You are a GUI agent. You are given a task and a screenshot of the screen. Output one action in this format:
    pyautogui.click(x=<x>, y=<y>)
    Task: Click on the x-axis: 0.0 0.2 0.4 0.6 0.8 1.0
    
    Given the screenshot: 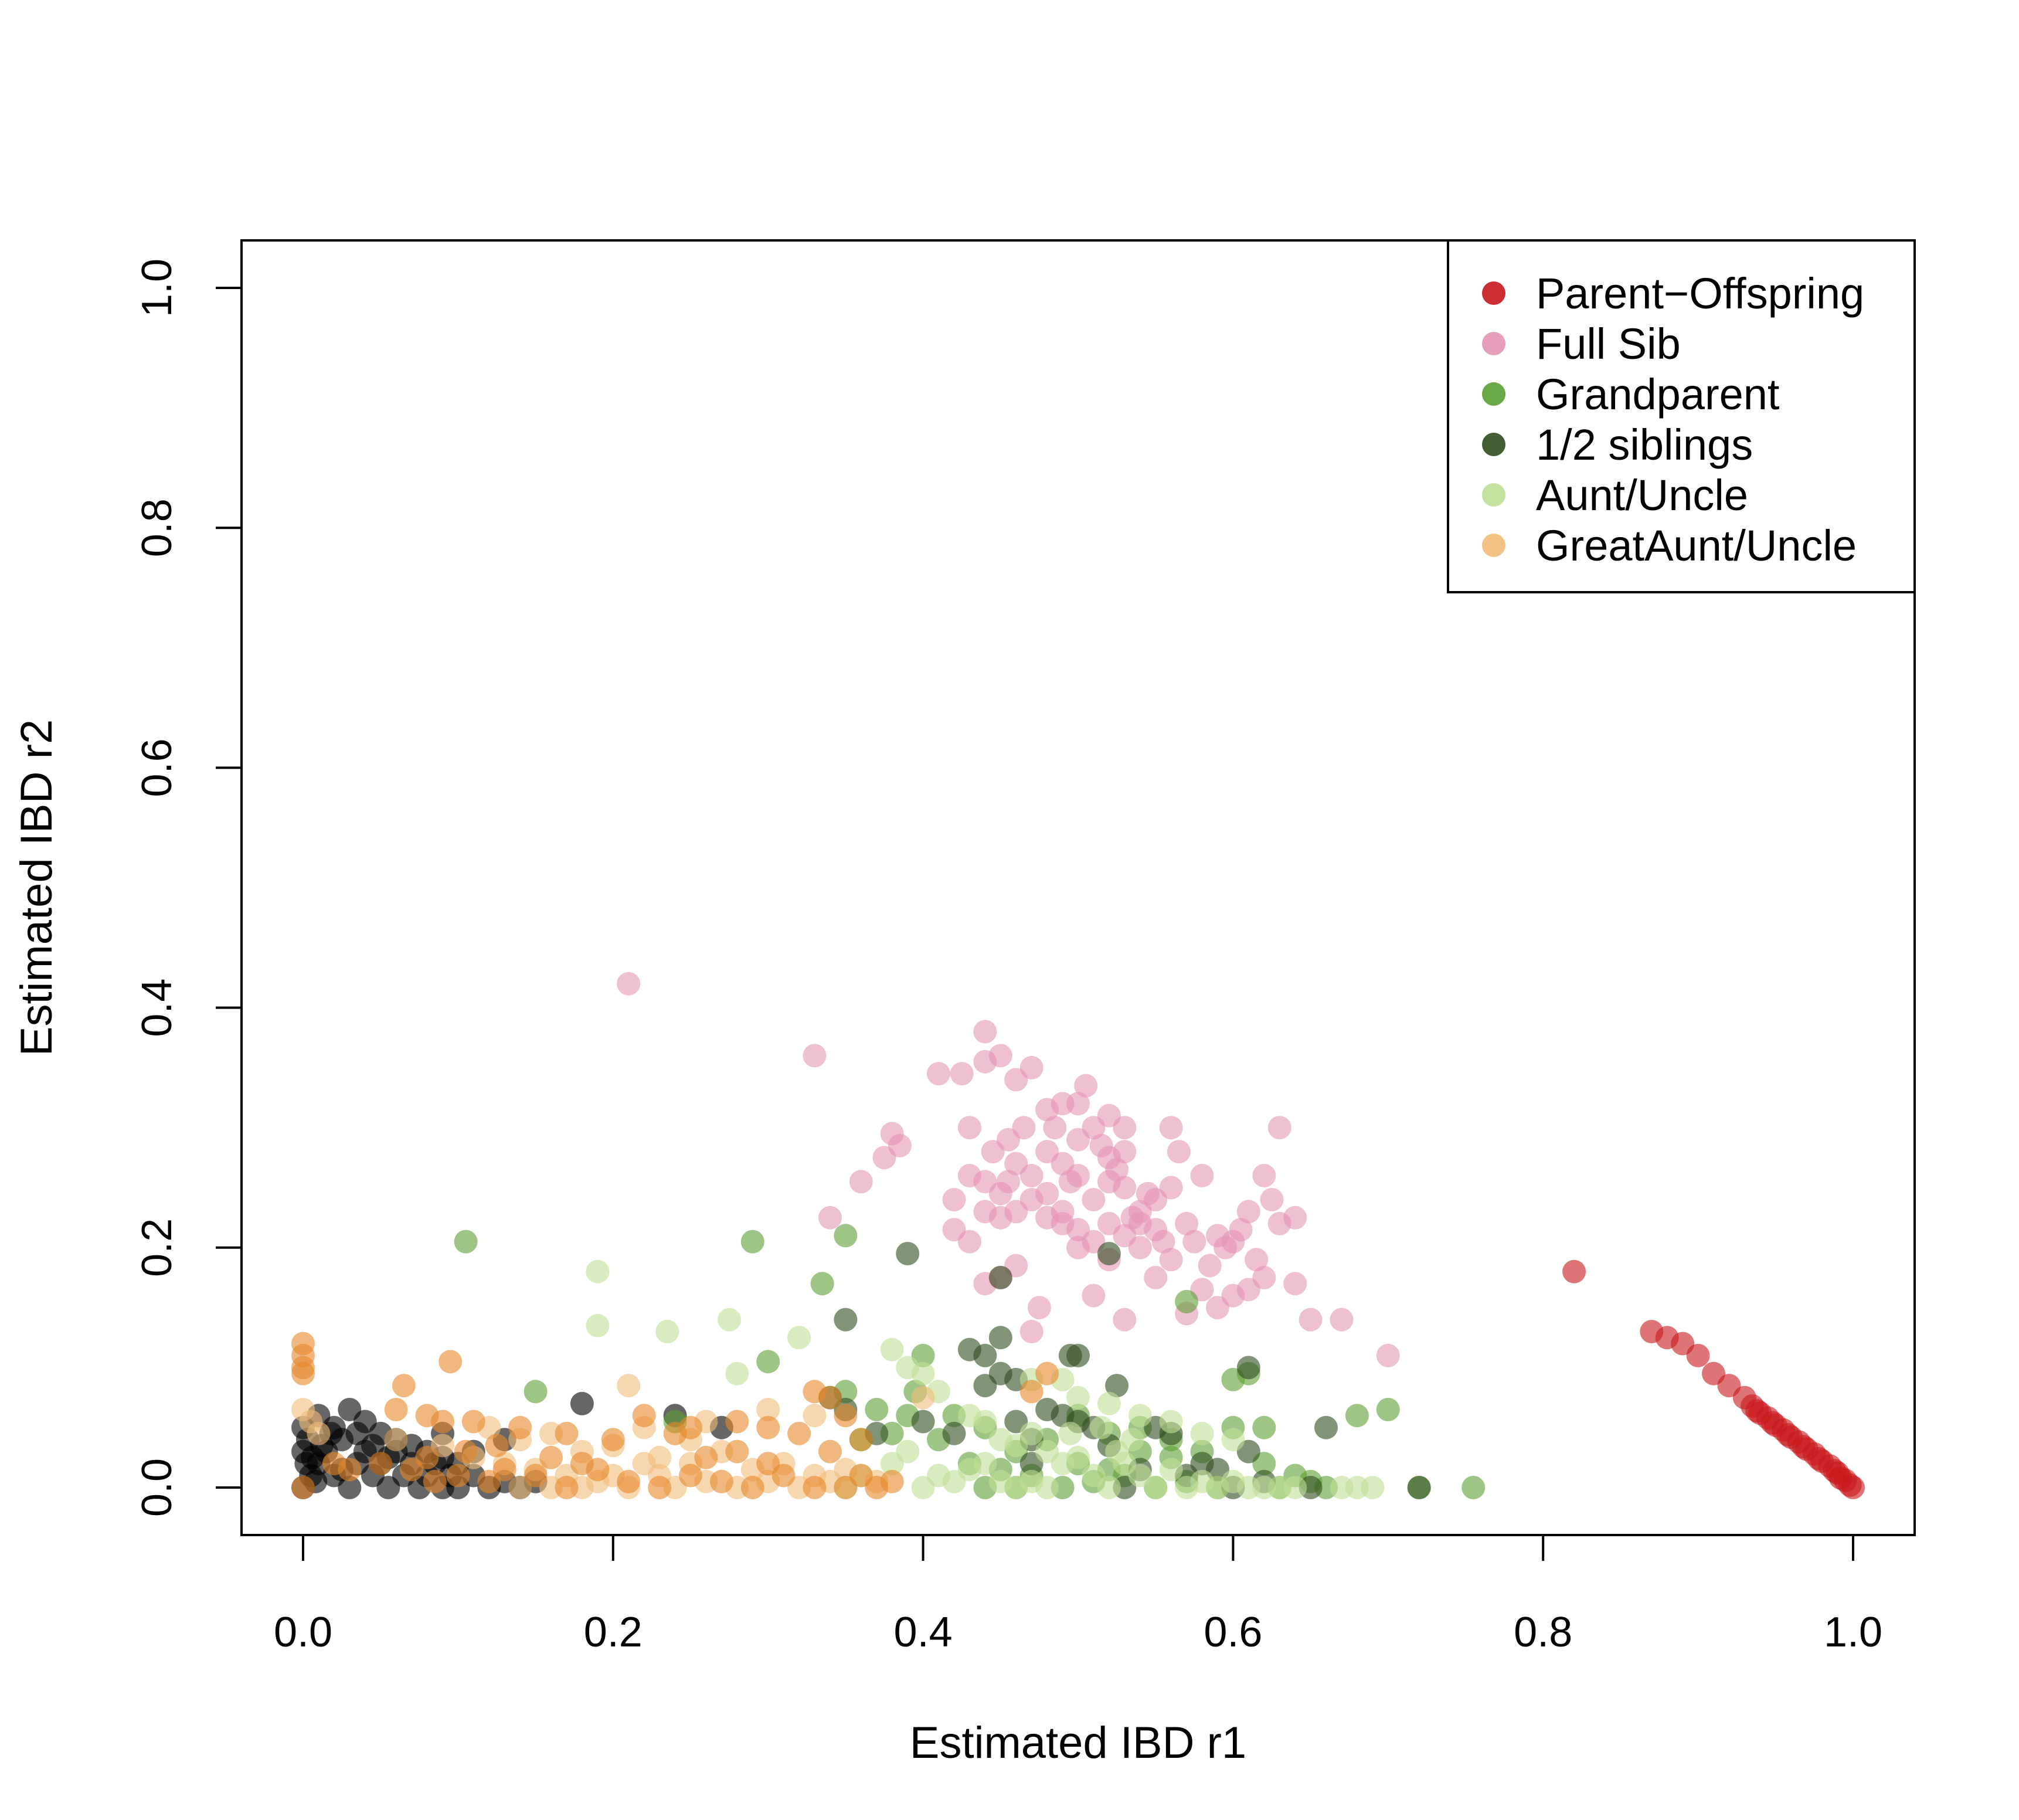 What is the action you would take?
    pyautogui.click(x=1078, y=1595)
    